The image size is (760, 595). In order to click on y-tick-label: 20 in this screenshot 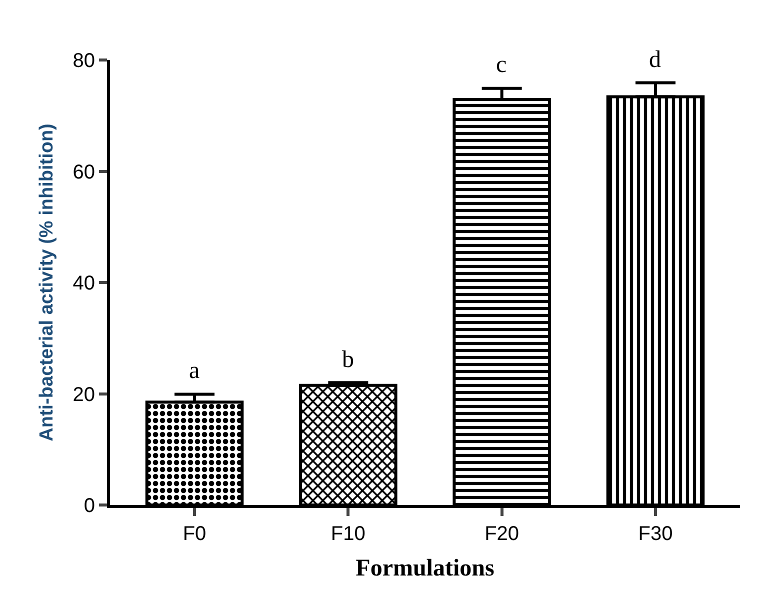, I will do `click(83, 395)`.